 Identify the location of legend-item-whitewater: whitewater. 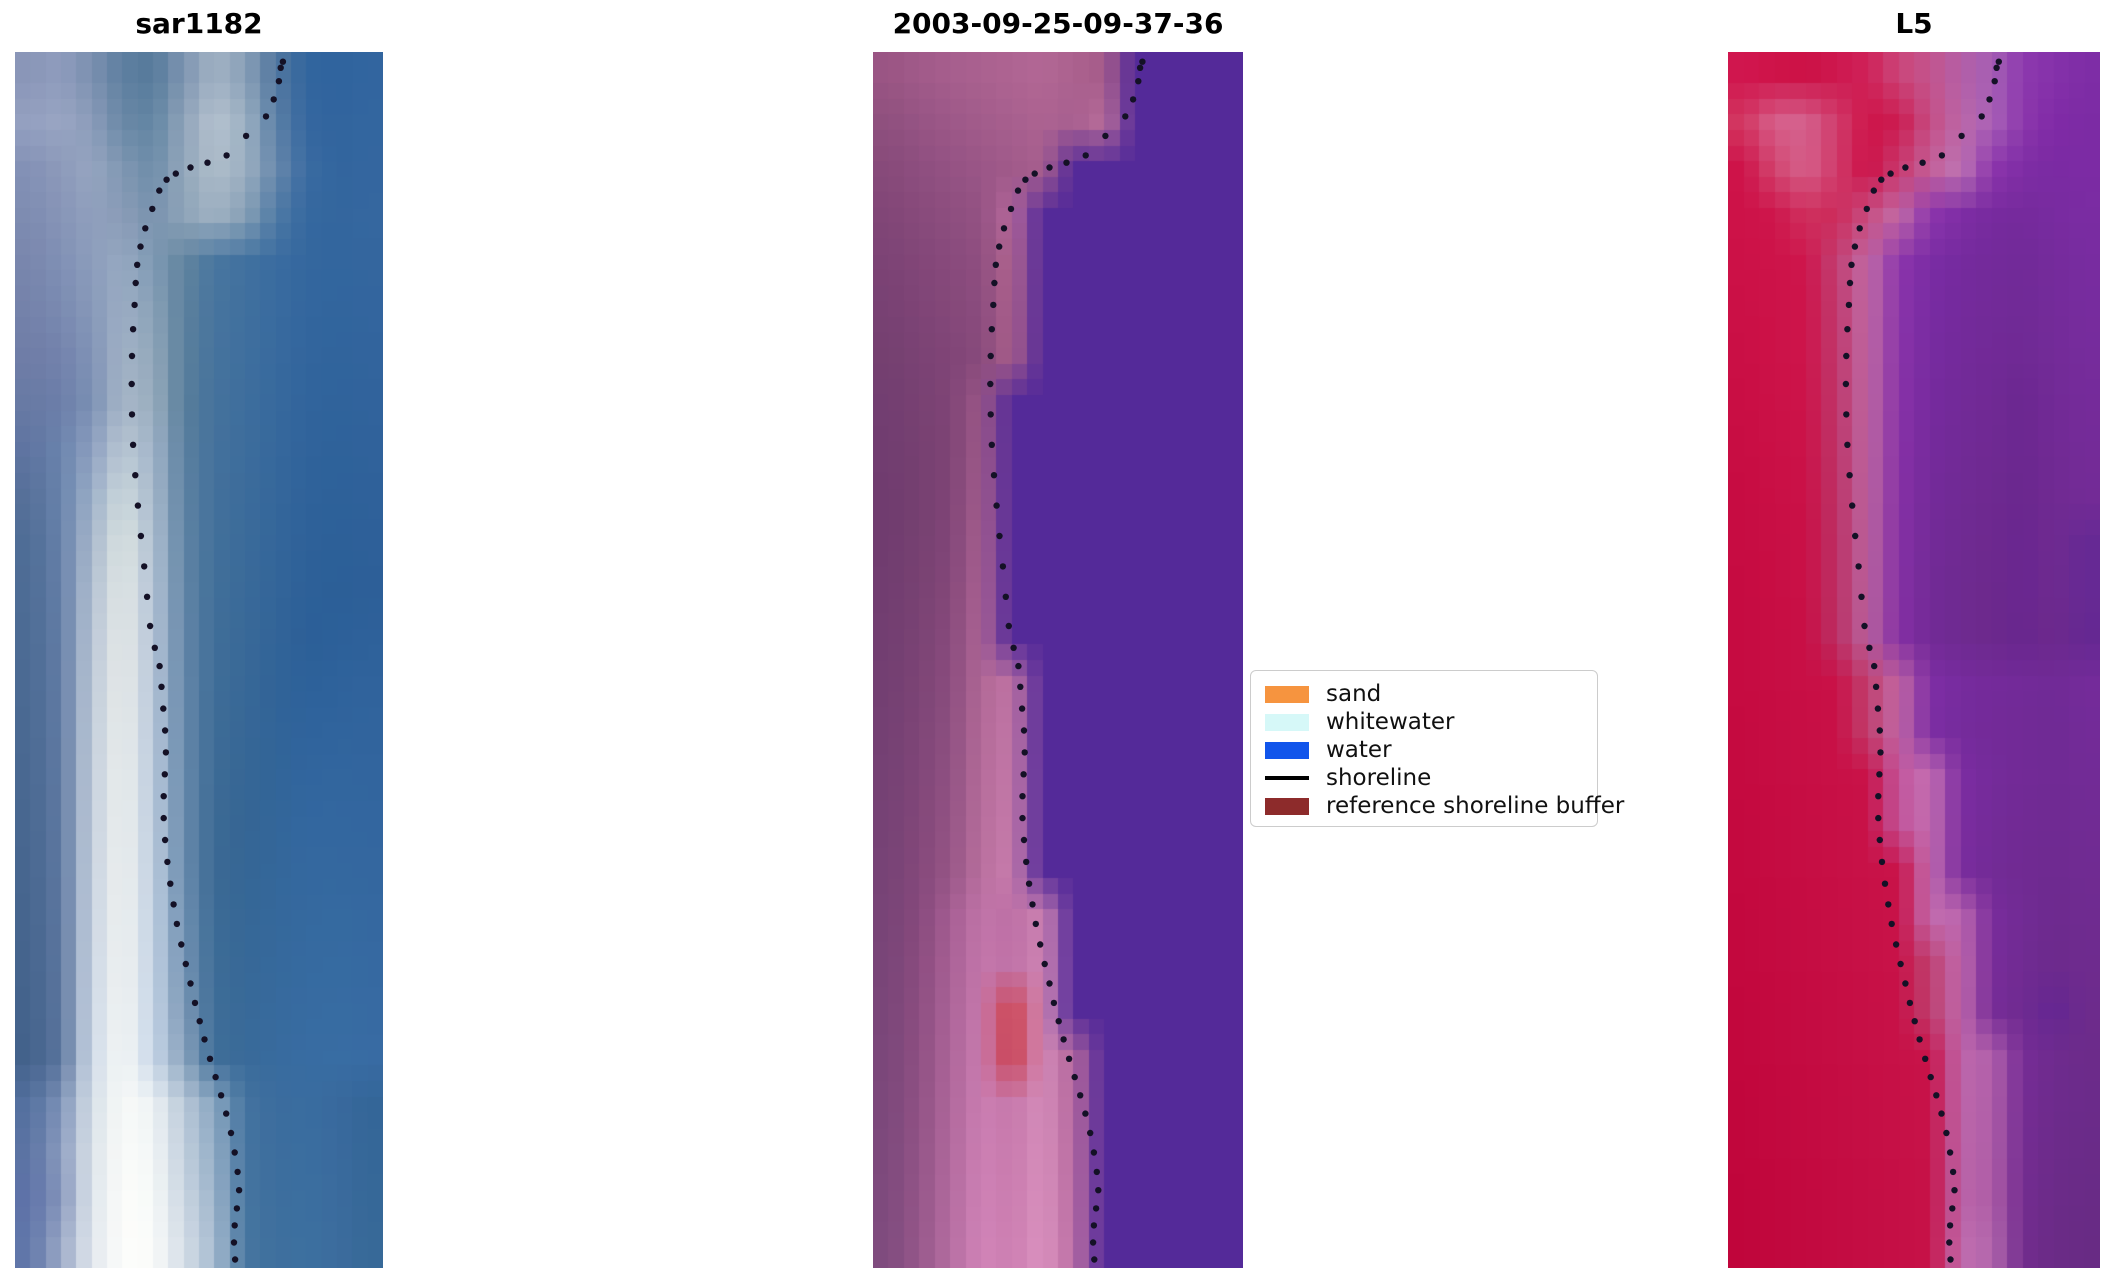
(1424, 722).